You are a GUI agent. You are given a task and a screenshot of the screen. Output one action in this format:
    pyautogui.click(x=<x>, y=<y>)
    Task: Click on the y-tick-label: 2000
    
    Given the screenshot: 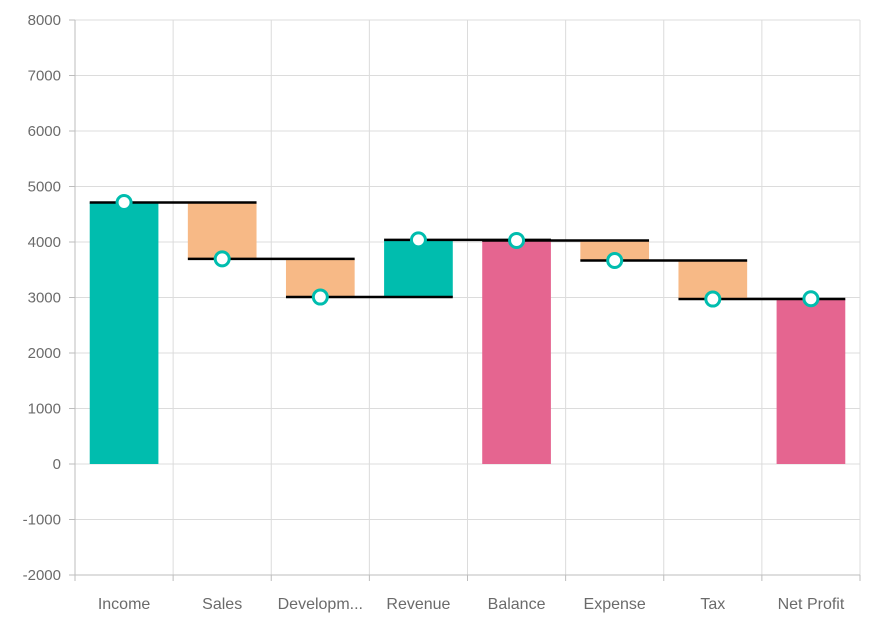 What is the action you would take?
    pyautogui.click(x=44, y=353)
    